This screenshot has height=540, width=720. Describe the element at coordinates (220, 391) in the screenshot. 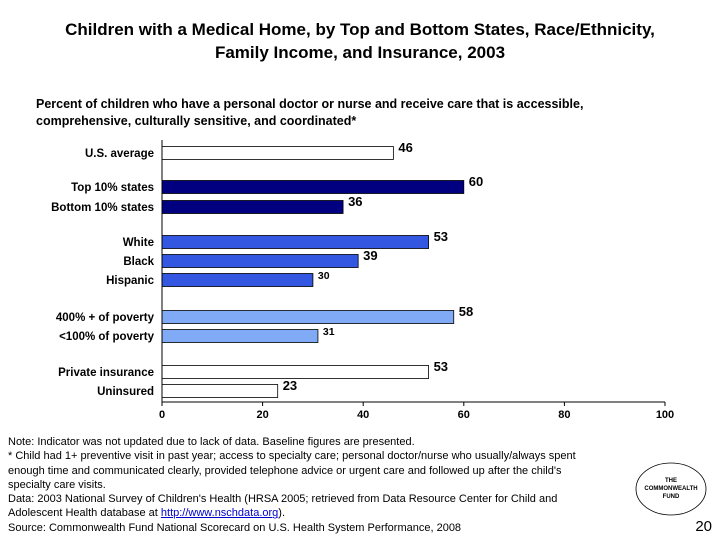

I see `bar-uninsured` at that location.